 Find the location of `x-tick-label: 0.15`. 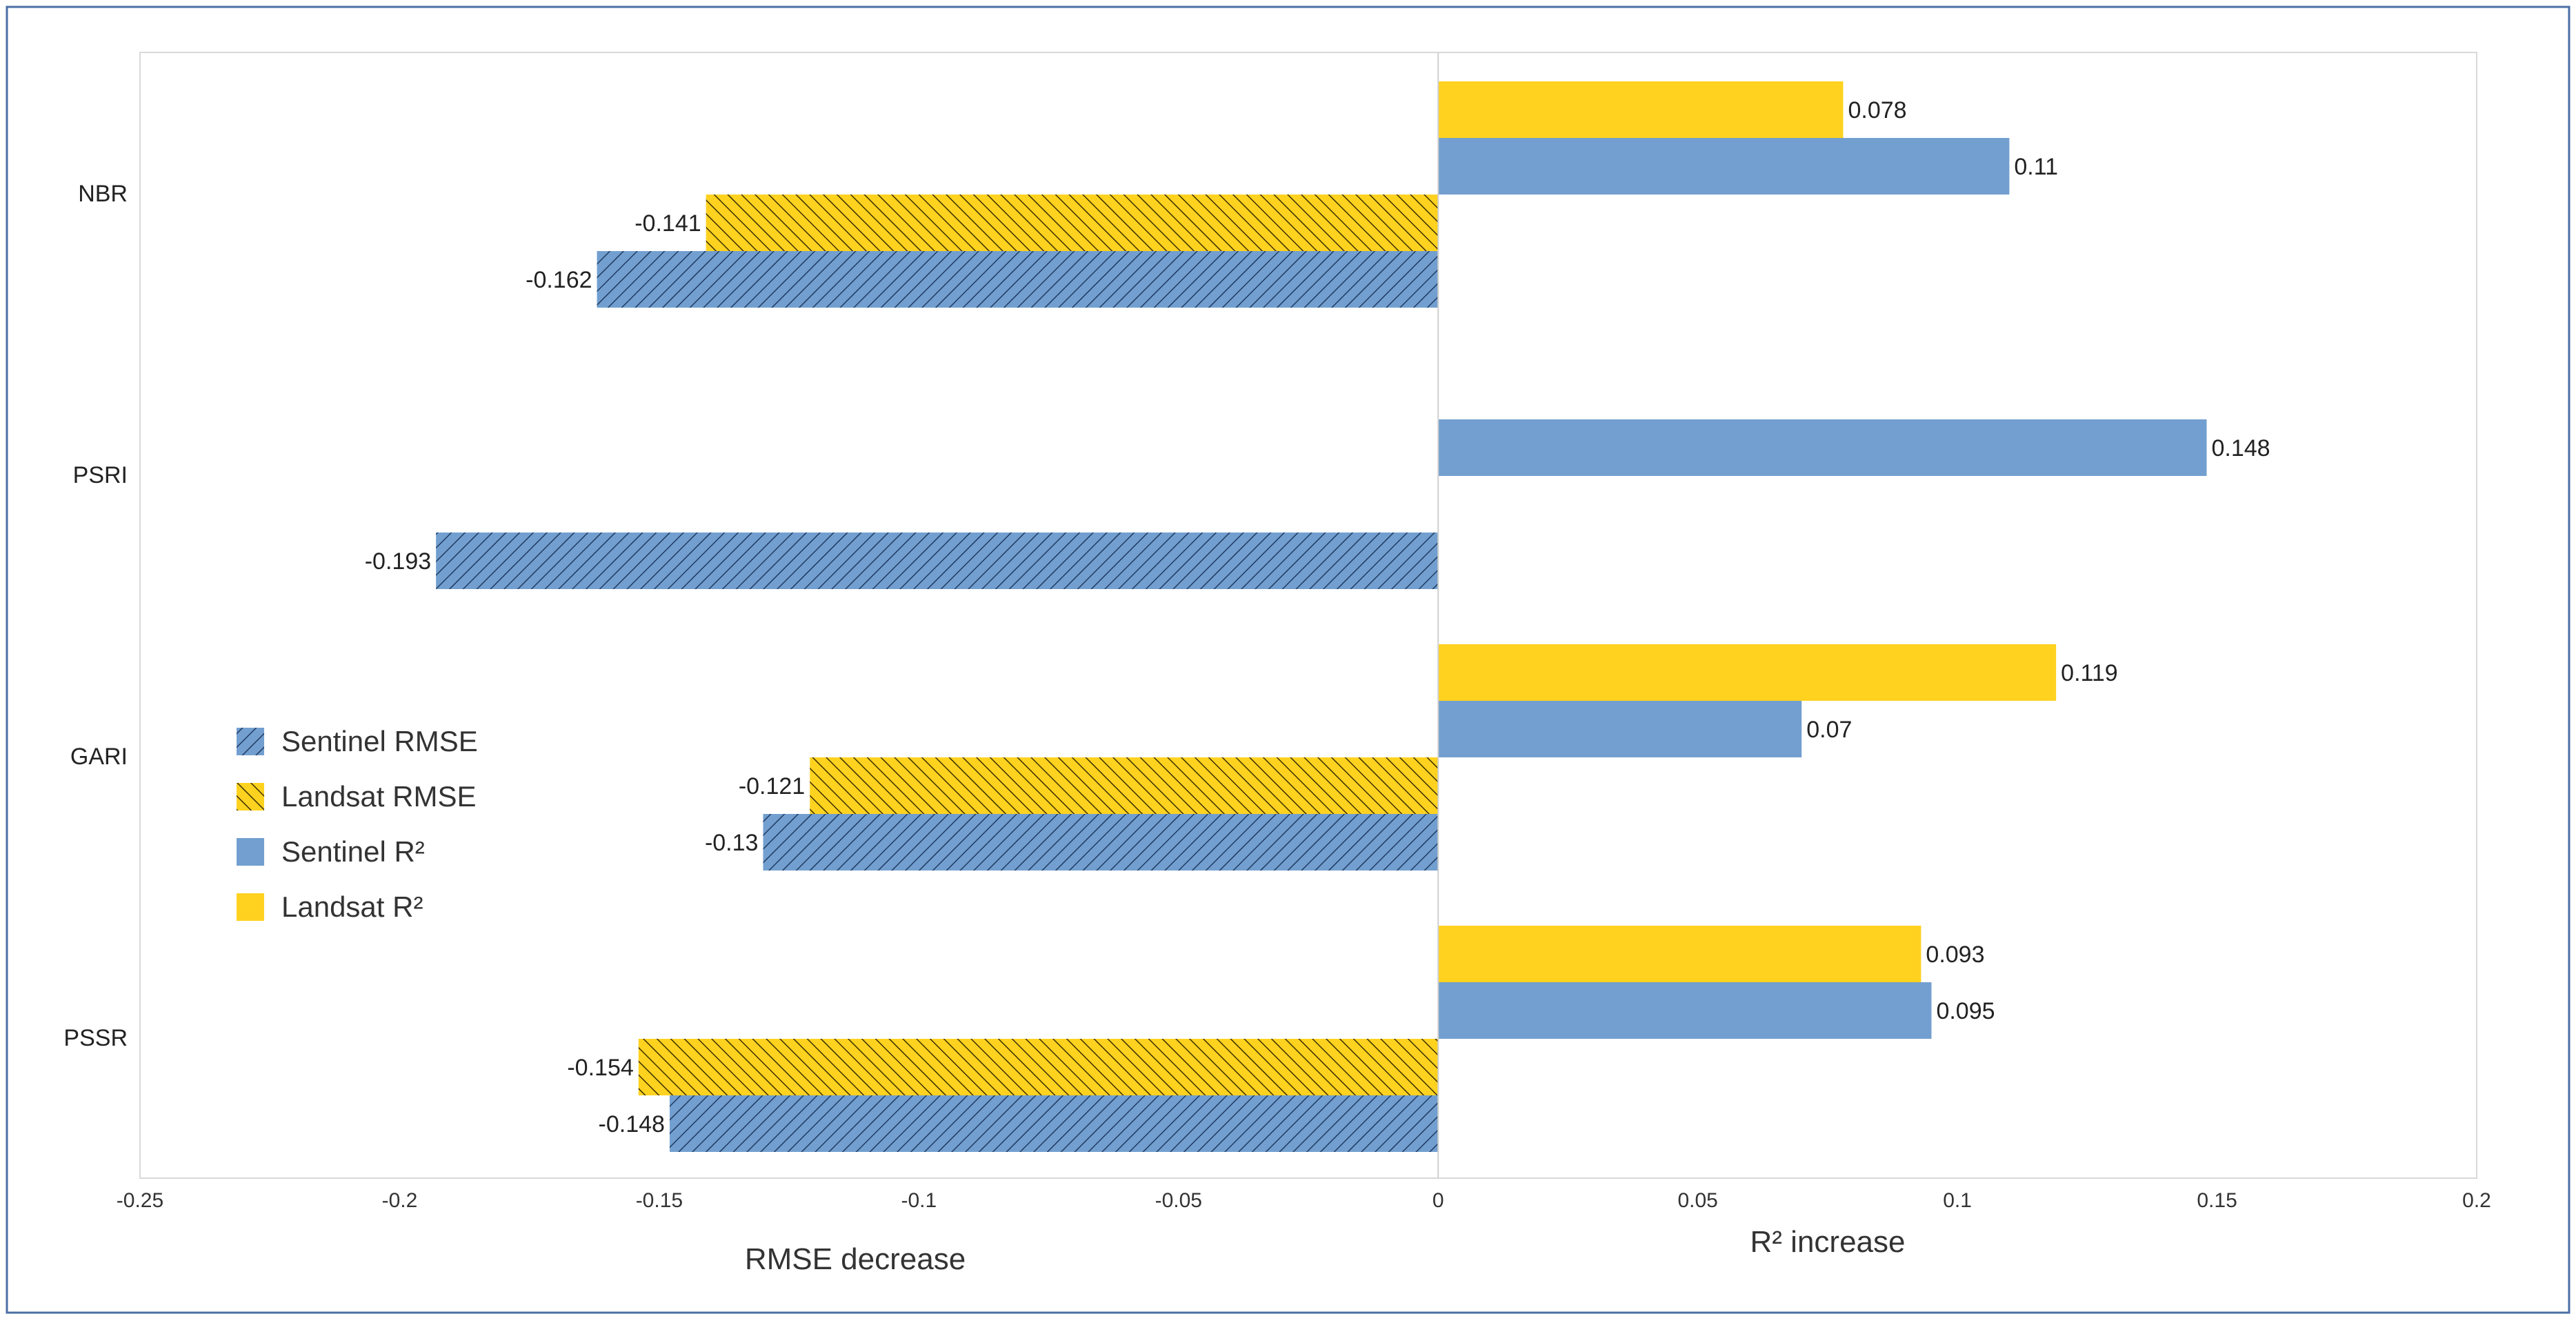

x-tick-label: 0.15 is located at coordinates (2217, 1200).